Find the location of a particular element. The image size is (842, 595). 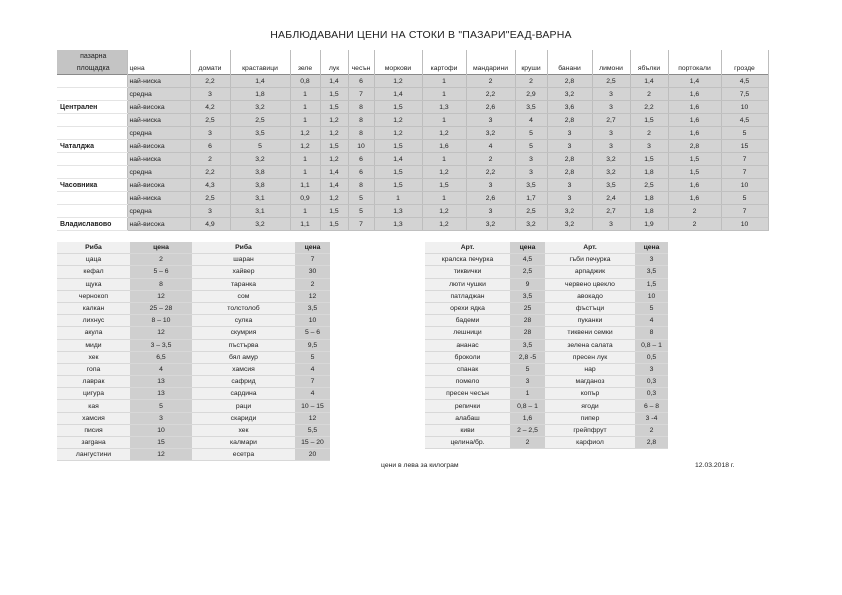

price-cell: 9,5 is located at coordinates (312, 345).